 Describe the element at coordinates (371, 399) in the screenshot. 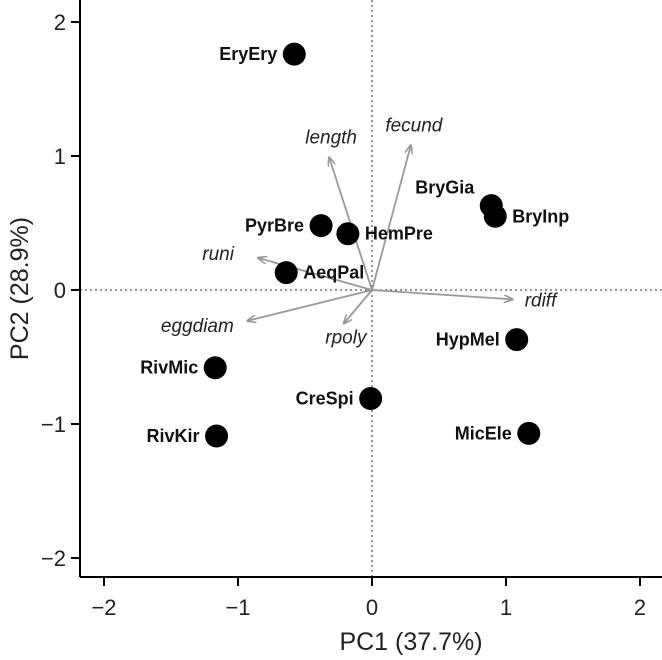

I see `point-CreSpi` at that location.